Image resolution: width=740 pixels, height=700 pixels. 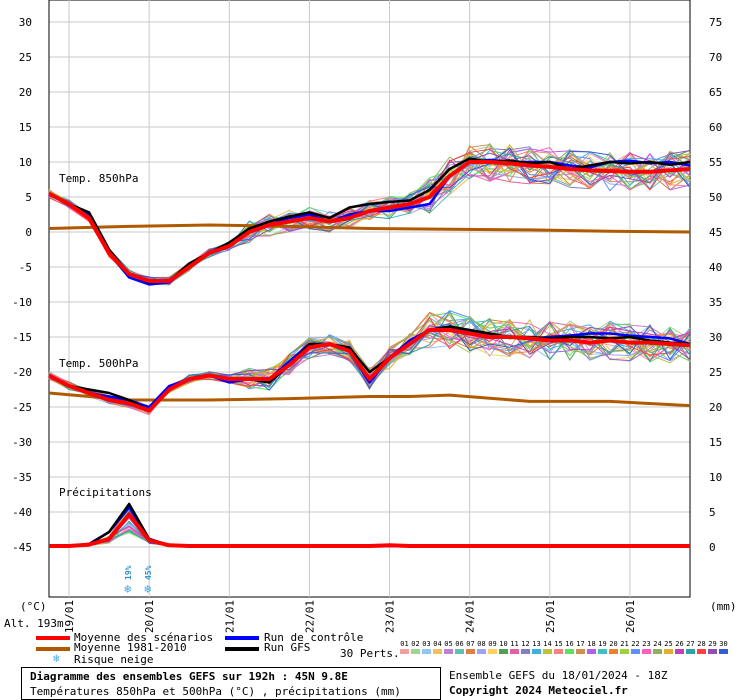 What do you see at coordinates (646, 644) in the screenshot?
I see `pert-legend-label: 23` at bounding box center [646, 644].